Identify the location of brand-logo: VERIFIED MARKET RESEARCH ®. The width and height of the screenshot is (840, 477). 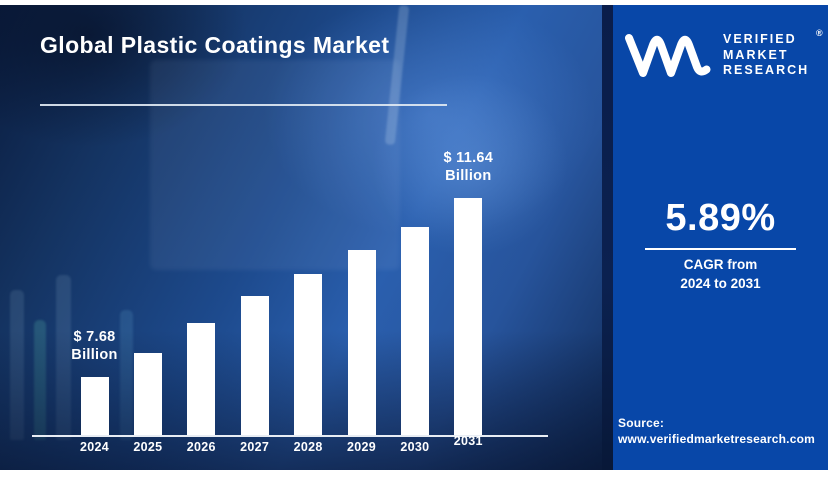
(725, 56).